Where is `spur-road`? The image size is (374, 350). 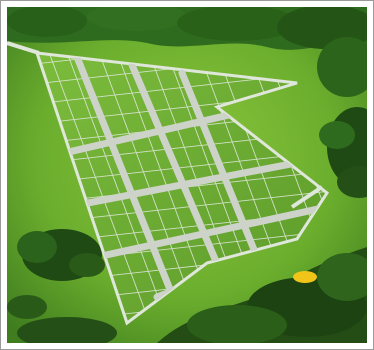 spur-road is located at coordinates (307, 197).